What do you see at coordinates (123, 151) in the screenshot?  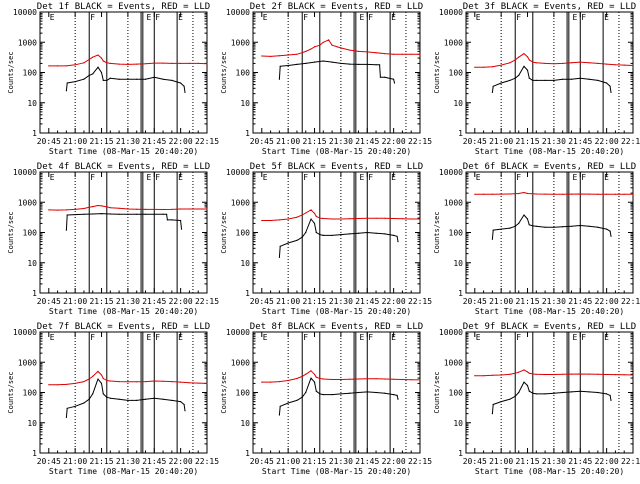 I see `x-axis-title: Start Time (08-Mar-15 20:40:20)` at bounding box center [123, 151].